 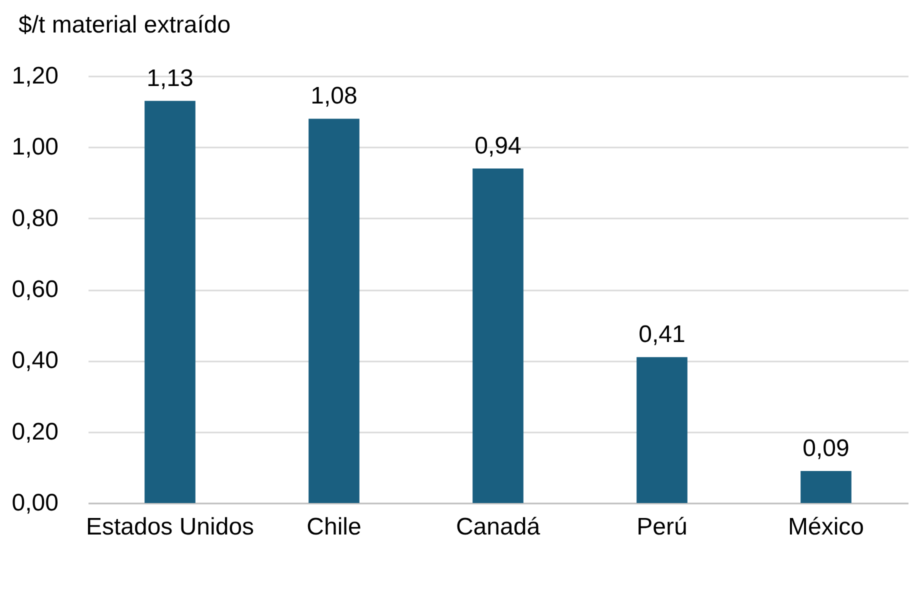 I want to click on y-axis-title: $/t material extraído, so click(x=124, y=25).